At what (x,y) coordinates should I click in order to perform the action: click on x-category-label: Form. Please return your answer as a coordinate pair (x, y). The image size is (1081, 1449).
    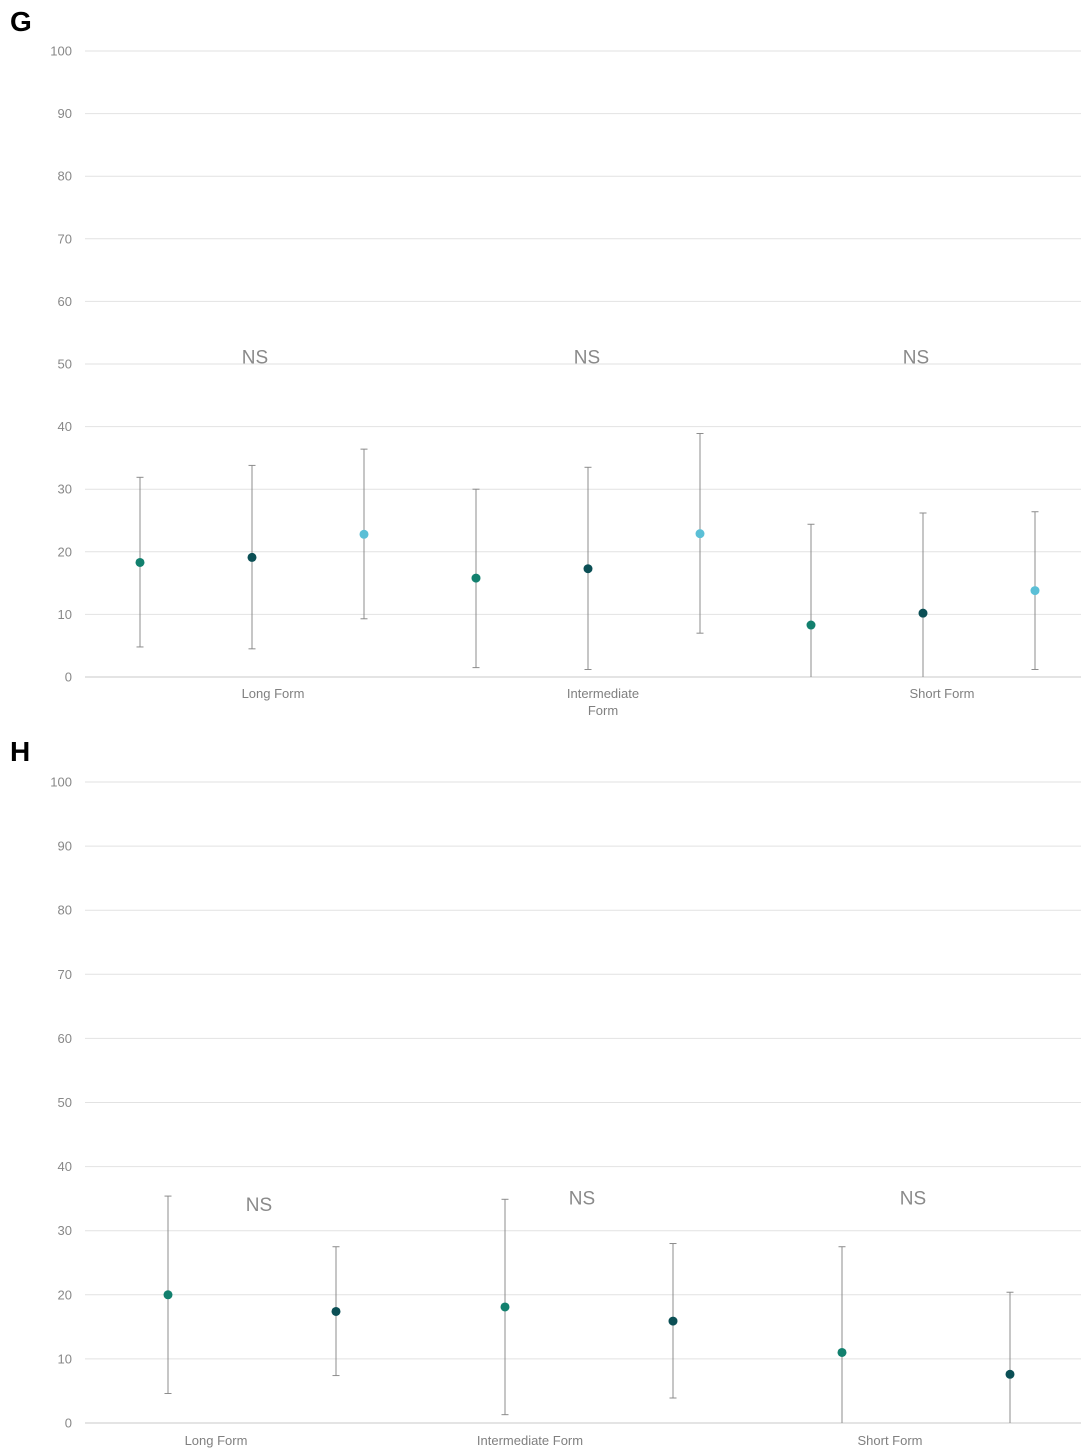
    Looking at the image, I should click on (603, 710).